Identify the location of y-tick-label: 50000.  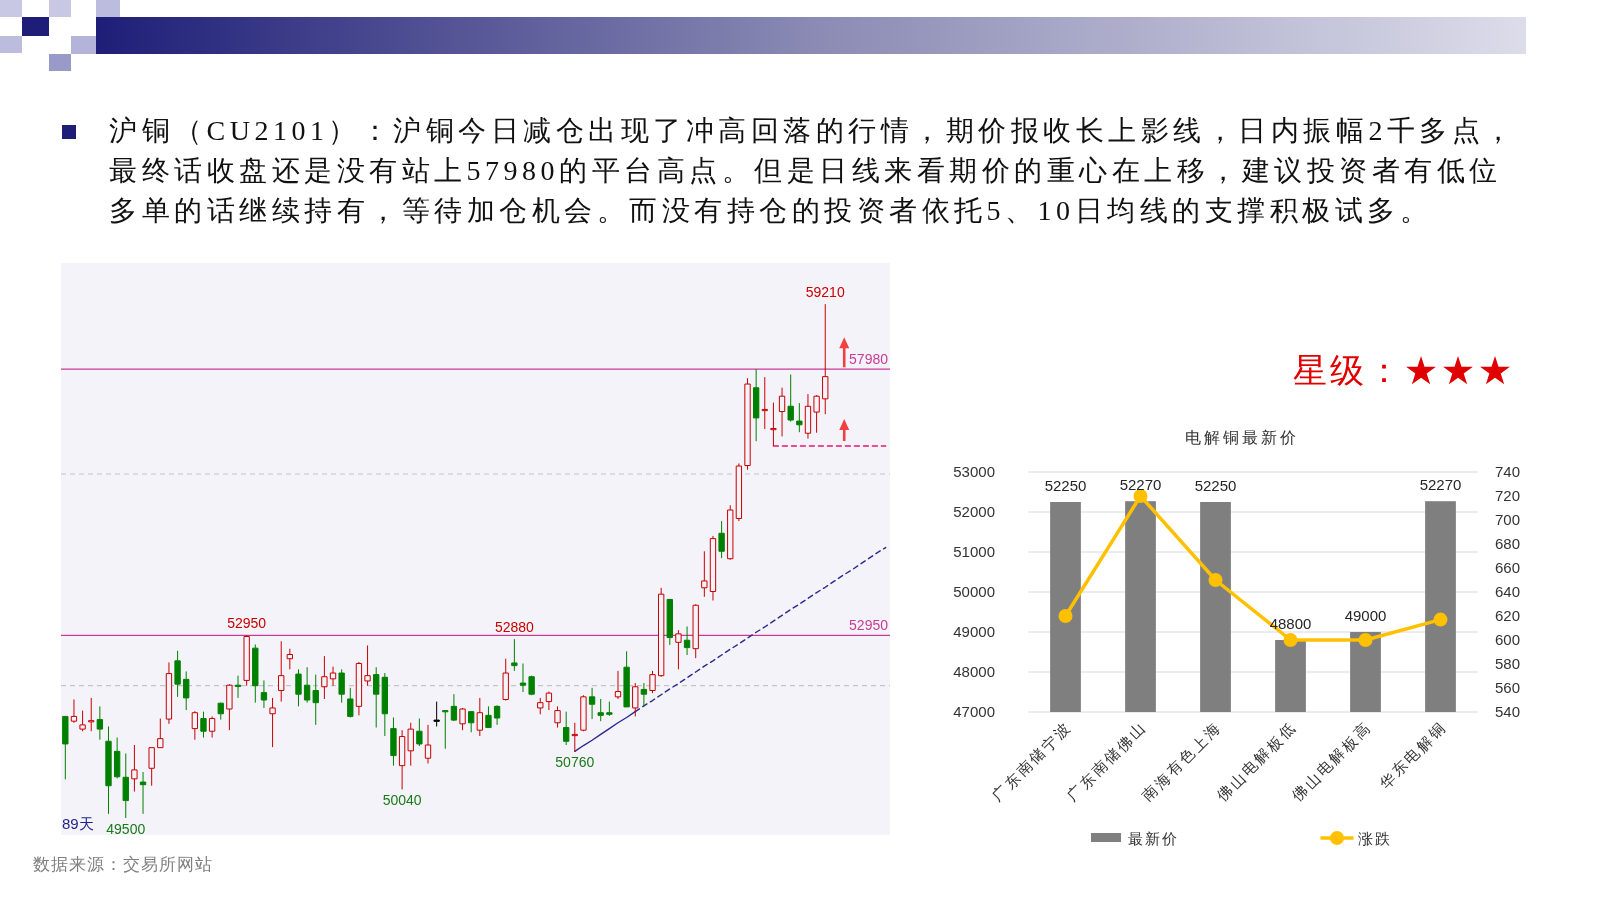
(974, 591).